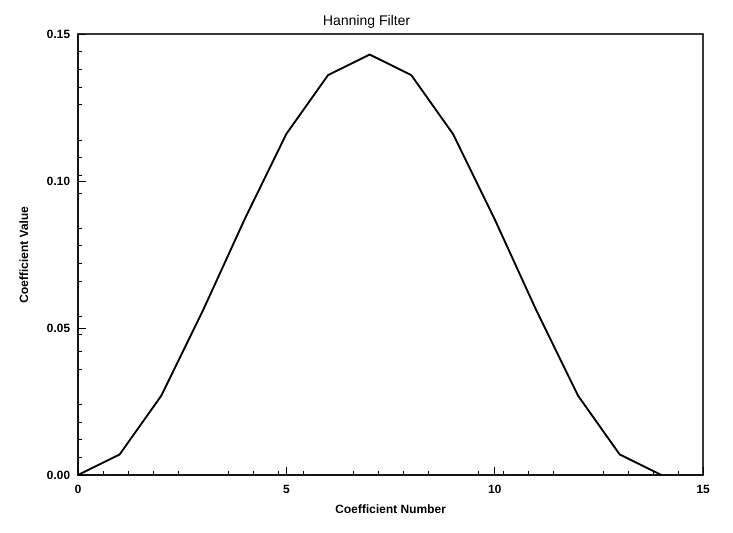 The height and width of the screenshot is (533, 733). What do you see at coordinates (58, 34) in the screenshot?
I see `y-tick-label: 0.15` at bounding box center [58, 34].